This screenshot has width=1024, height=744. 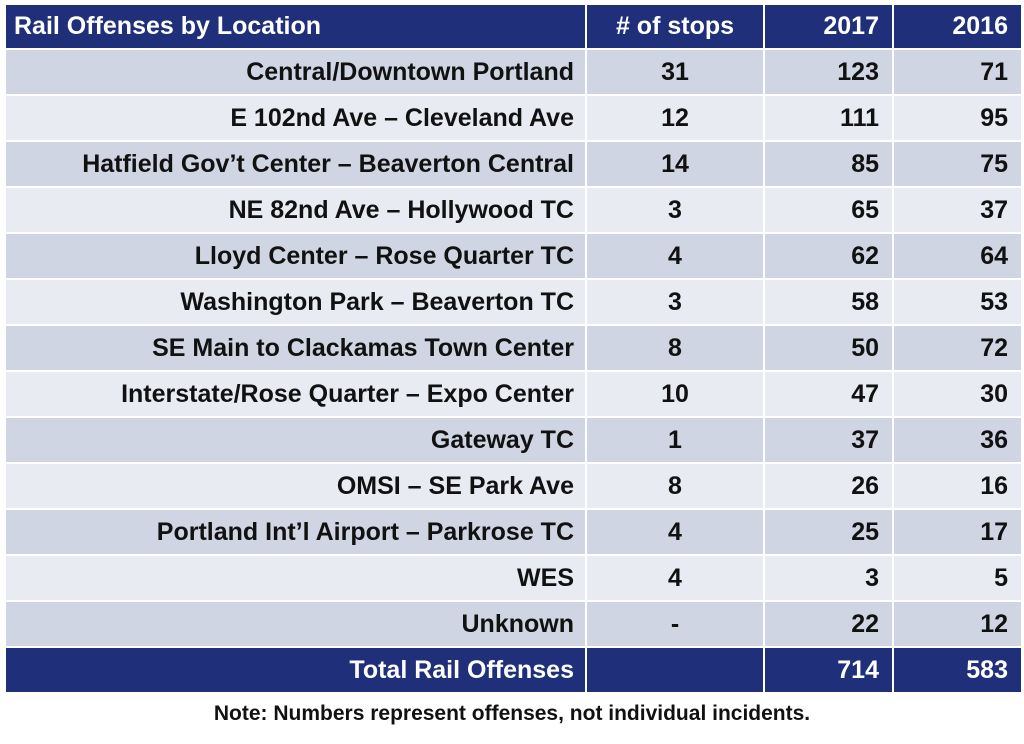 I want to click on cell-2016: 36, so click(x=957, y=440).